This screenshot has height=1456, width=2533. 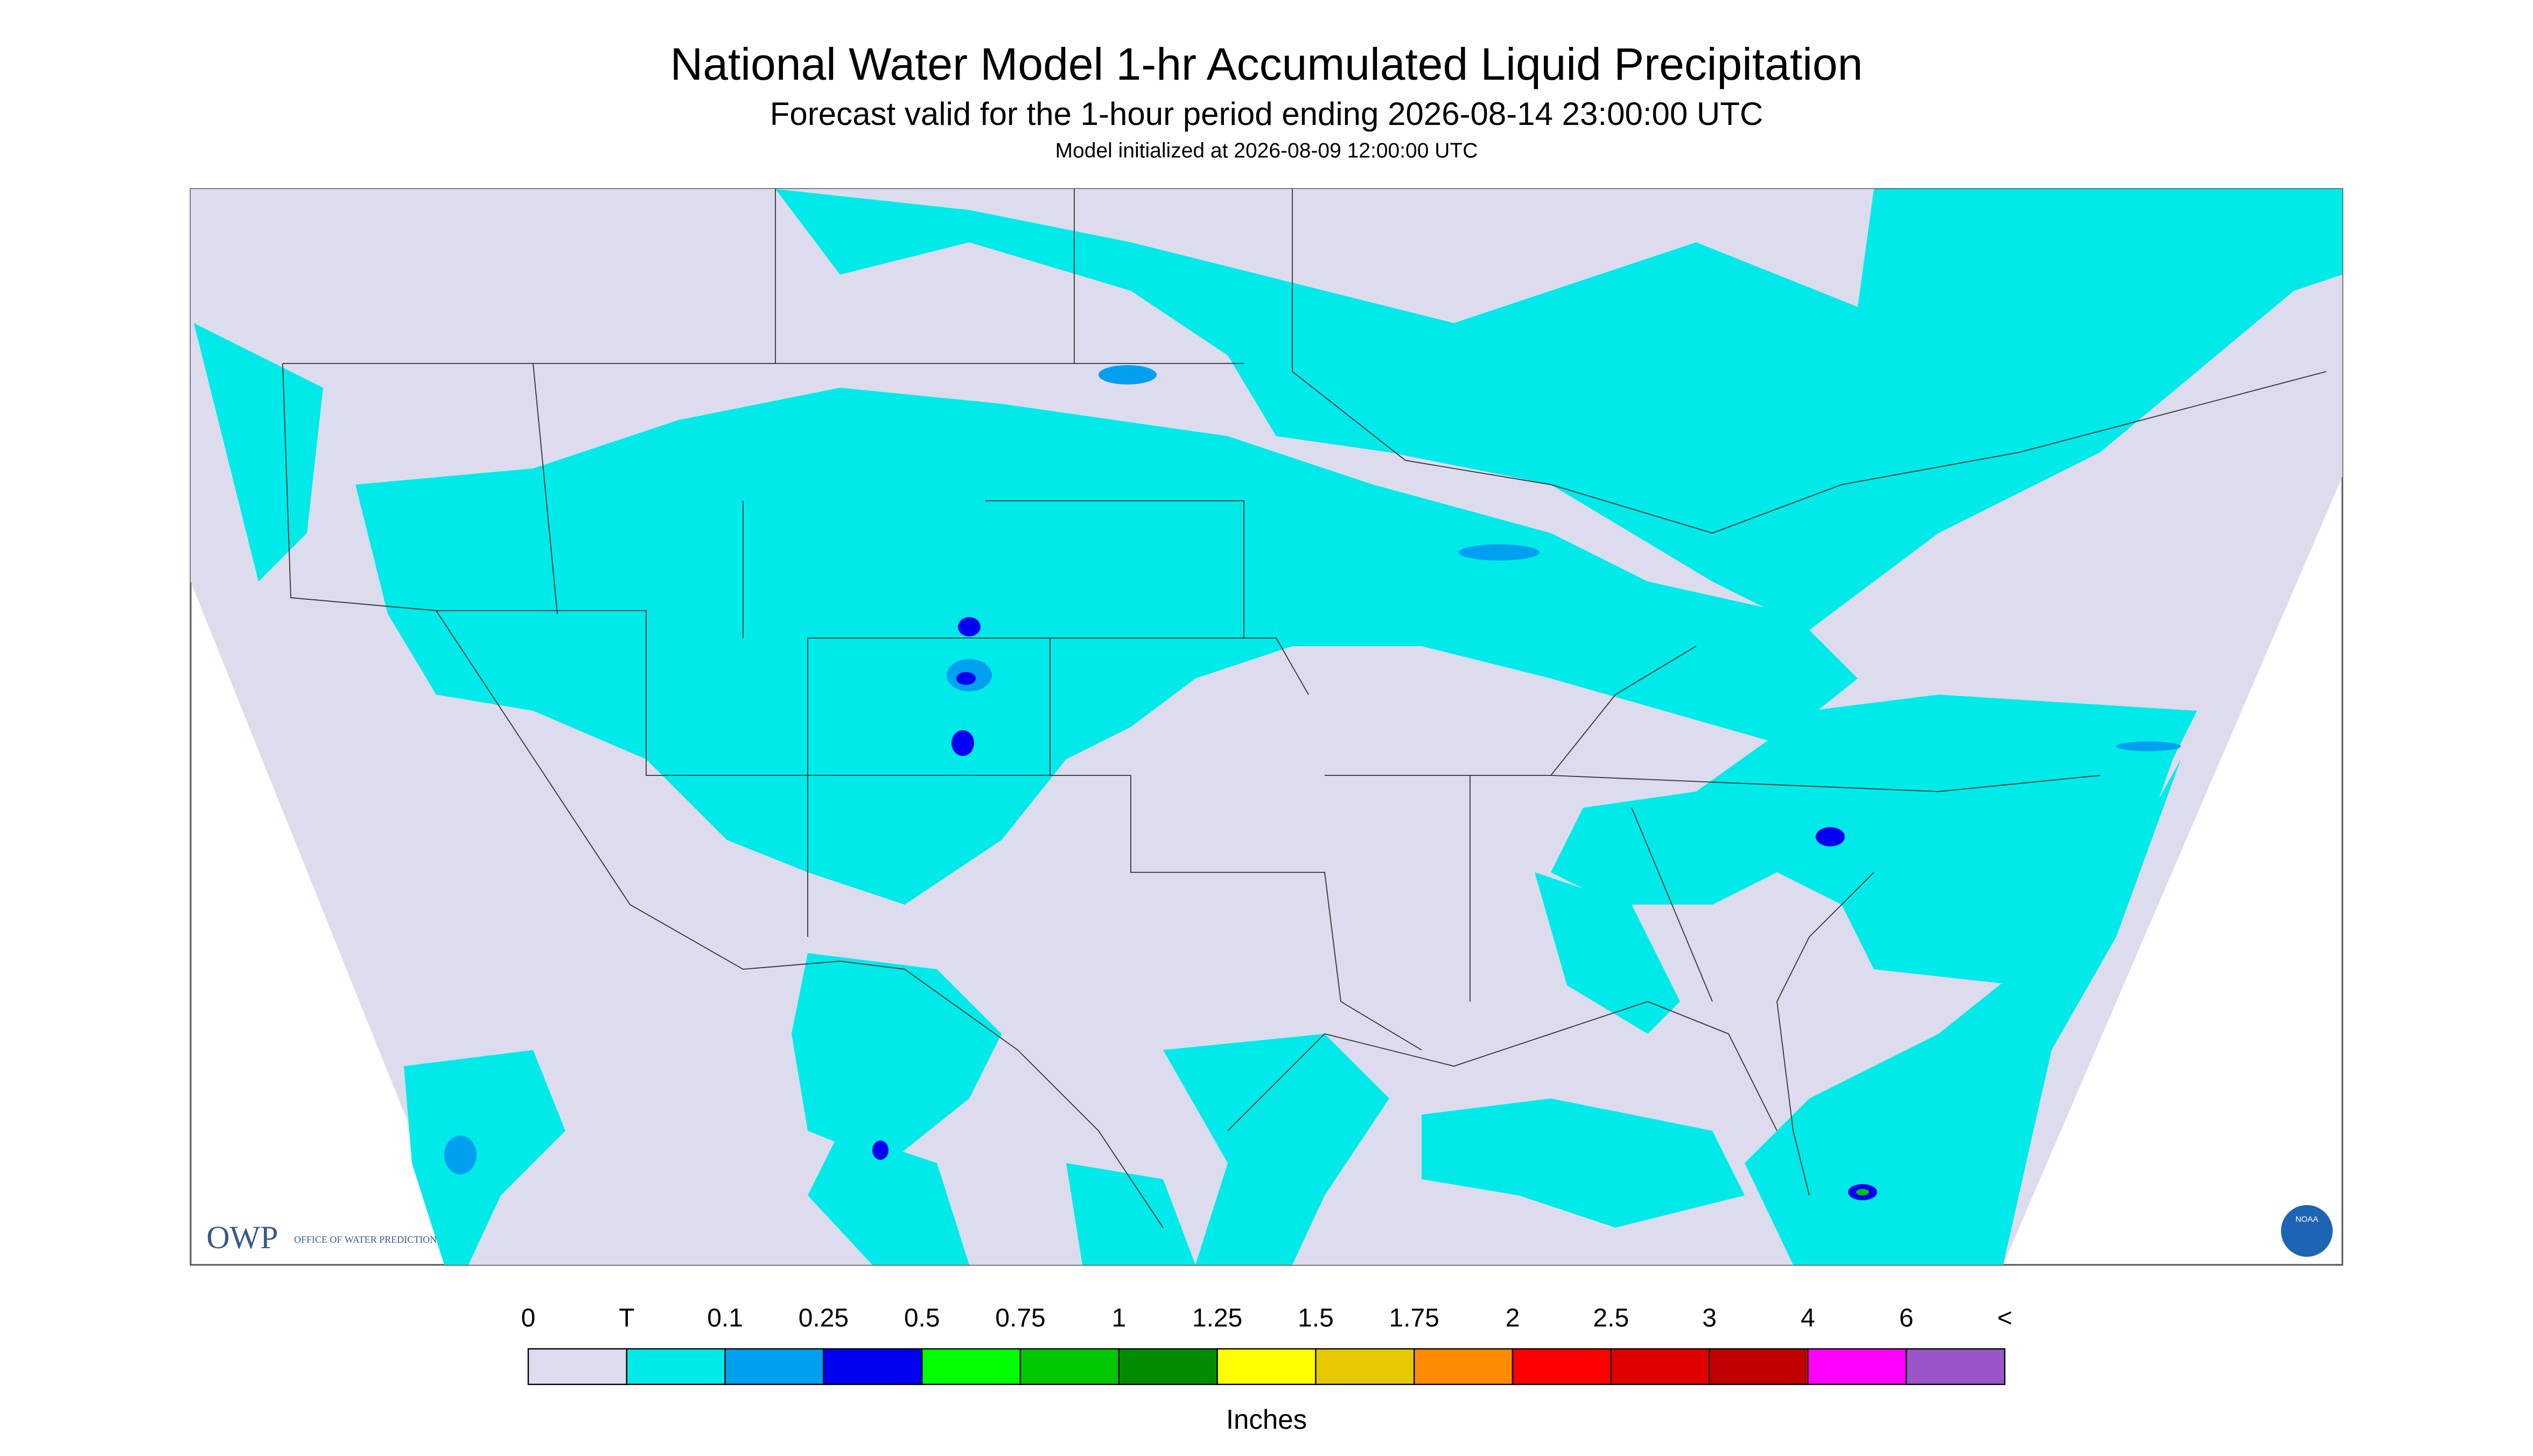 What do you see at coordinates (1709, 1318) in the screenshot?
I see `legend-label: 3` at bounding box center [1709, 1318].